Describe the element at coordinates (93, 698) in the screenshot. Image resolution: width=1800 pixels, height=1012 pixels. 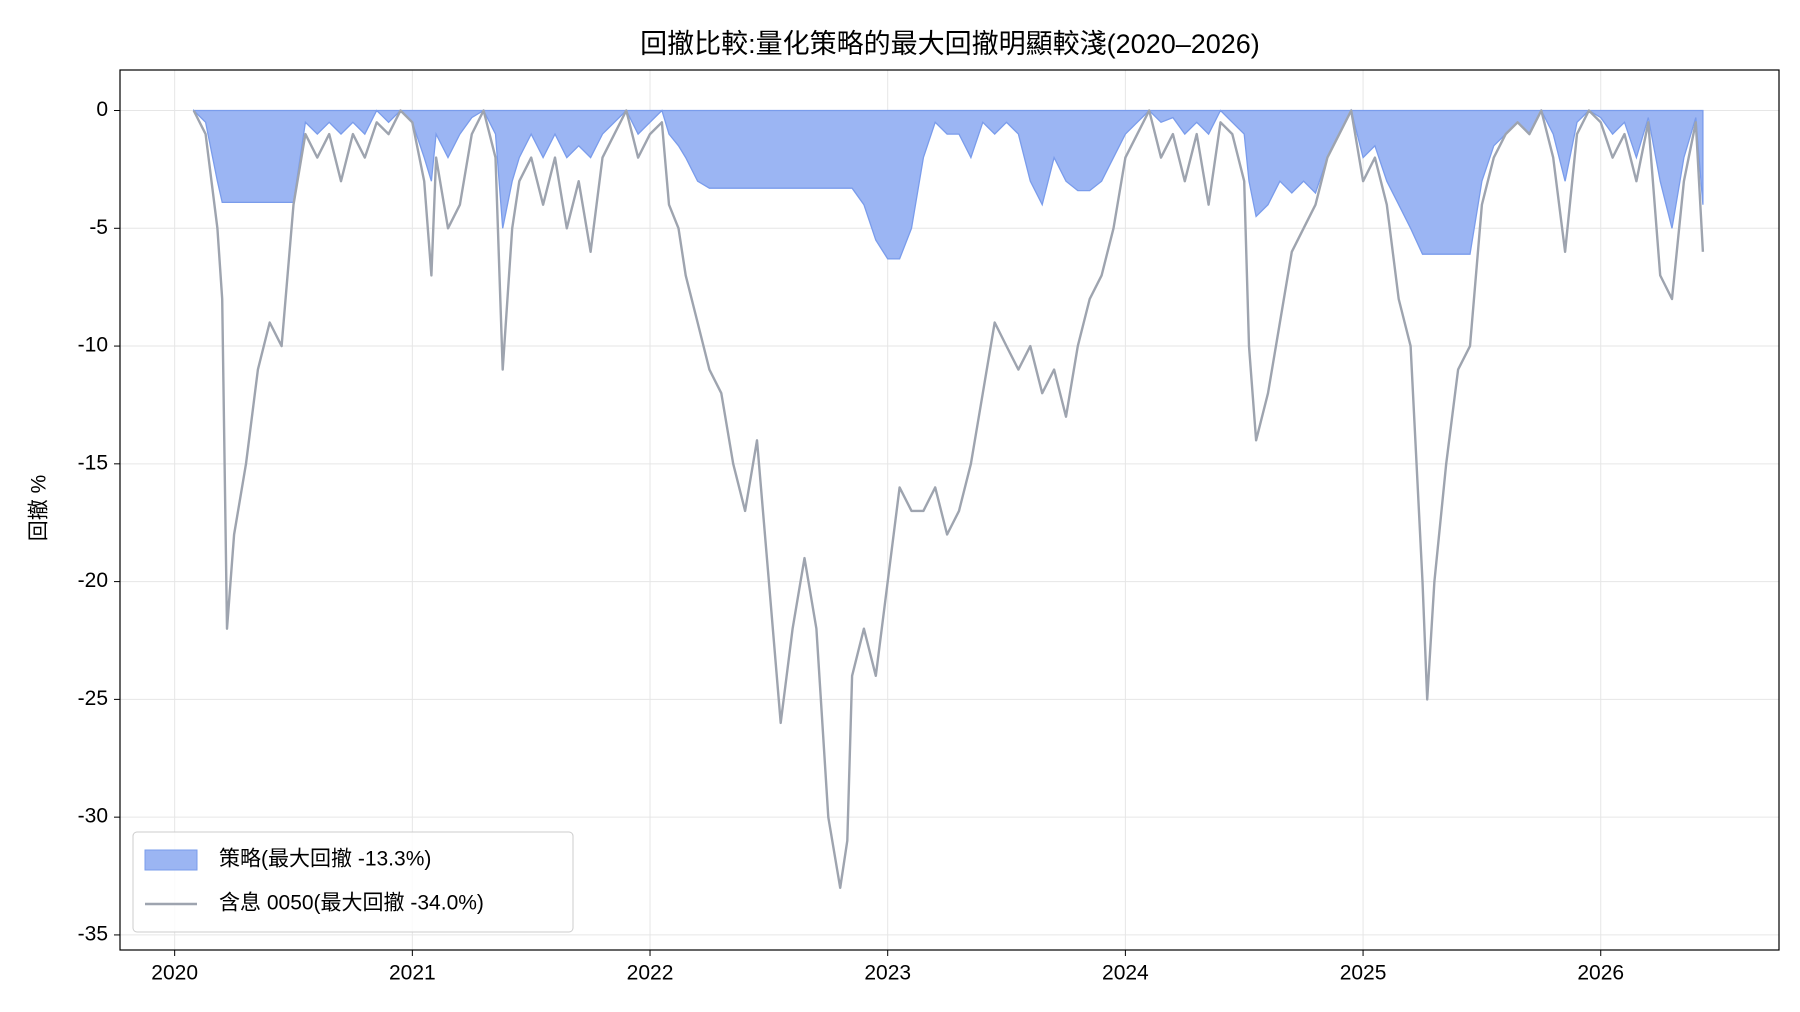
I see `y-tick-label: -25` at that location.